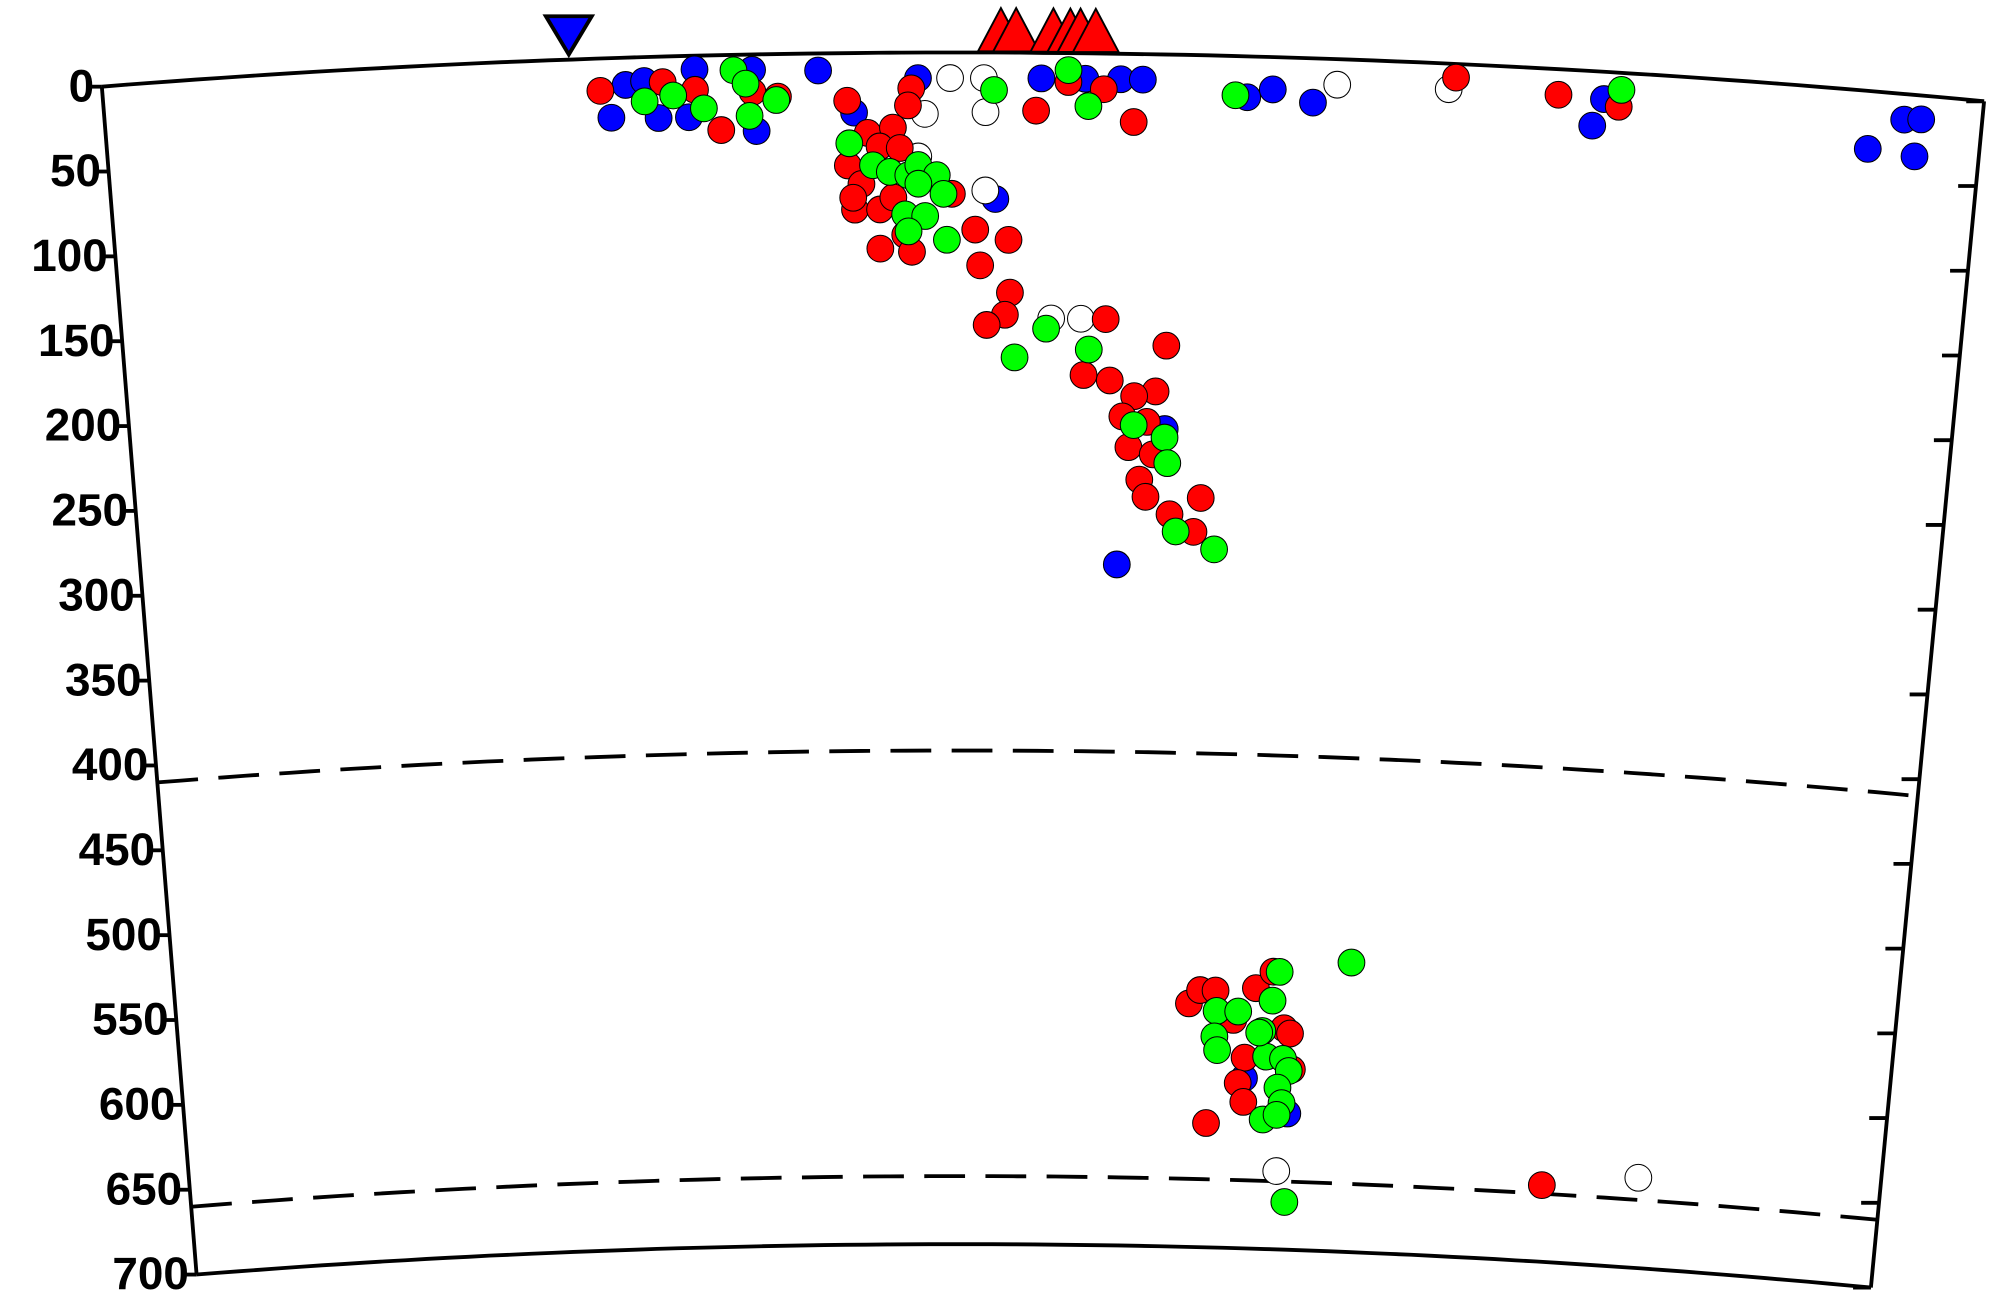 The image size is (1998, 1299). I want to click on y-tick-label: 200, so click(83, 425).